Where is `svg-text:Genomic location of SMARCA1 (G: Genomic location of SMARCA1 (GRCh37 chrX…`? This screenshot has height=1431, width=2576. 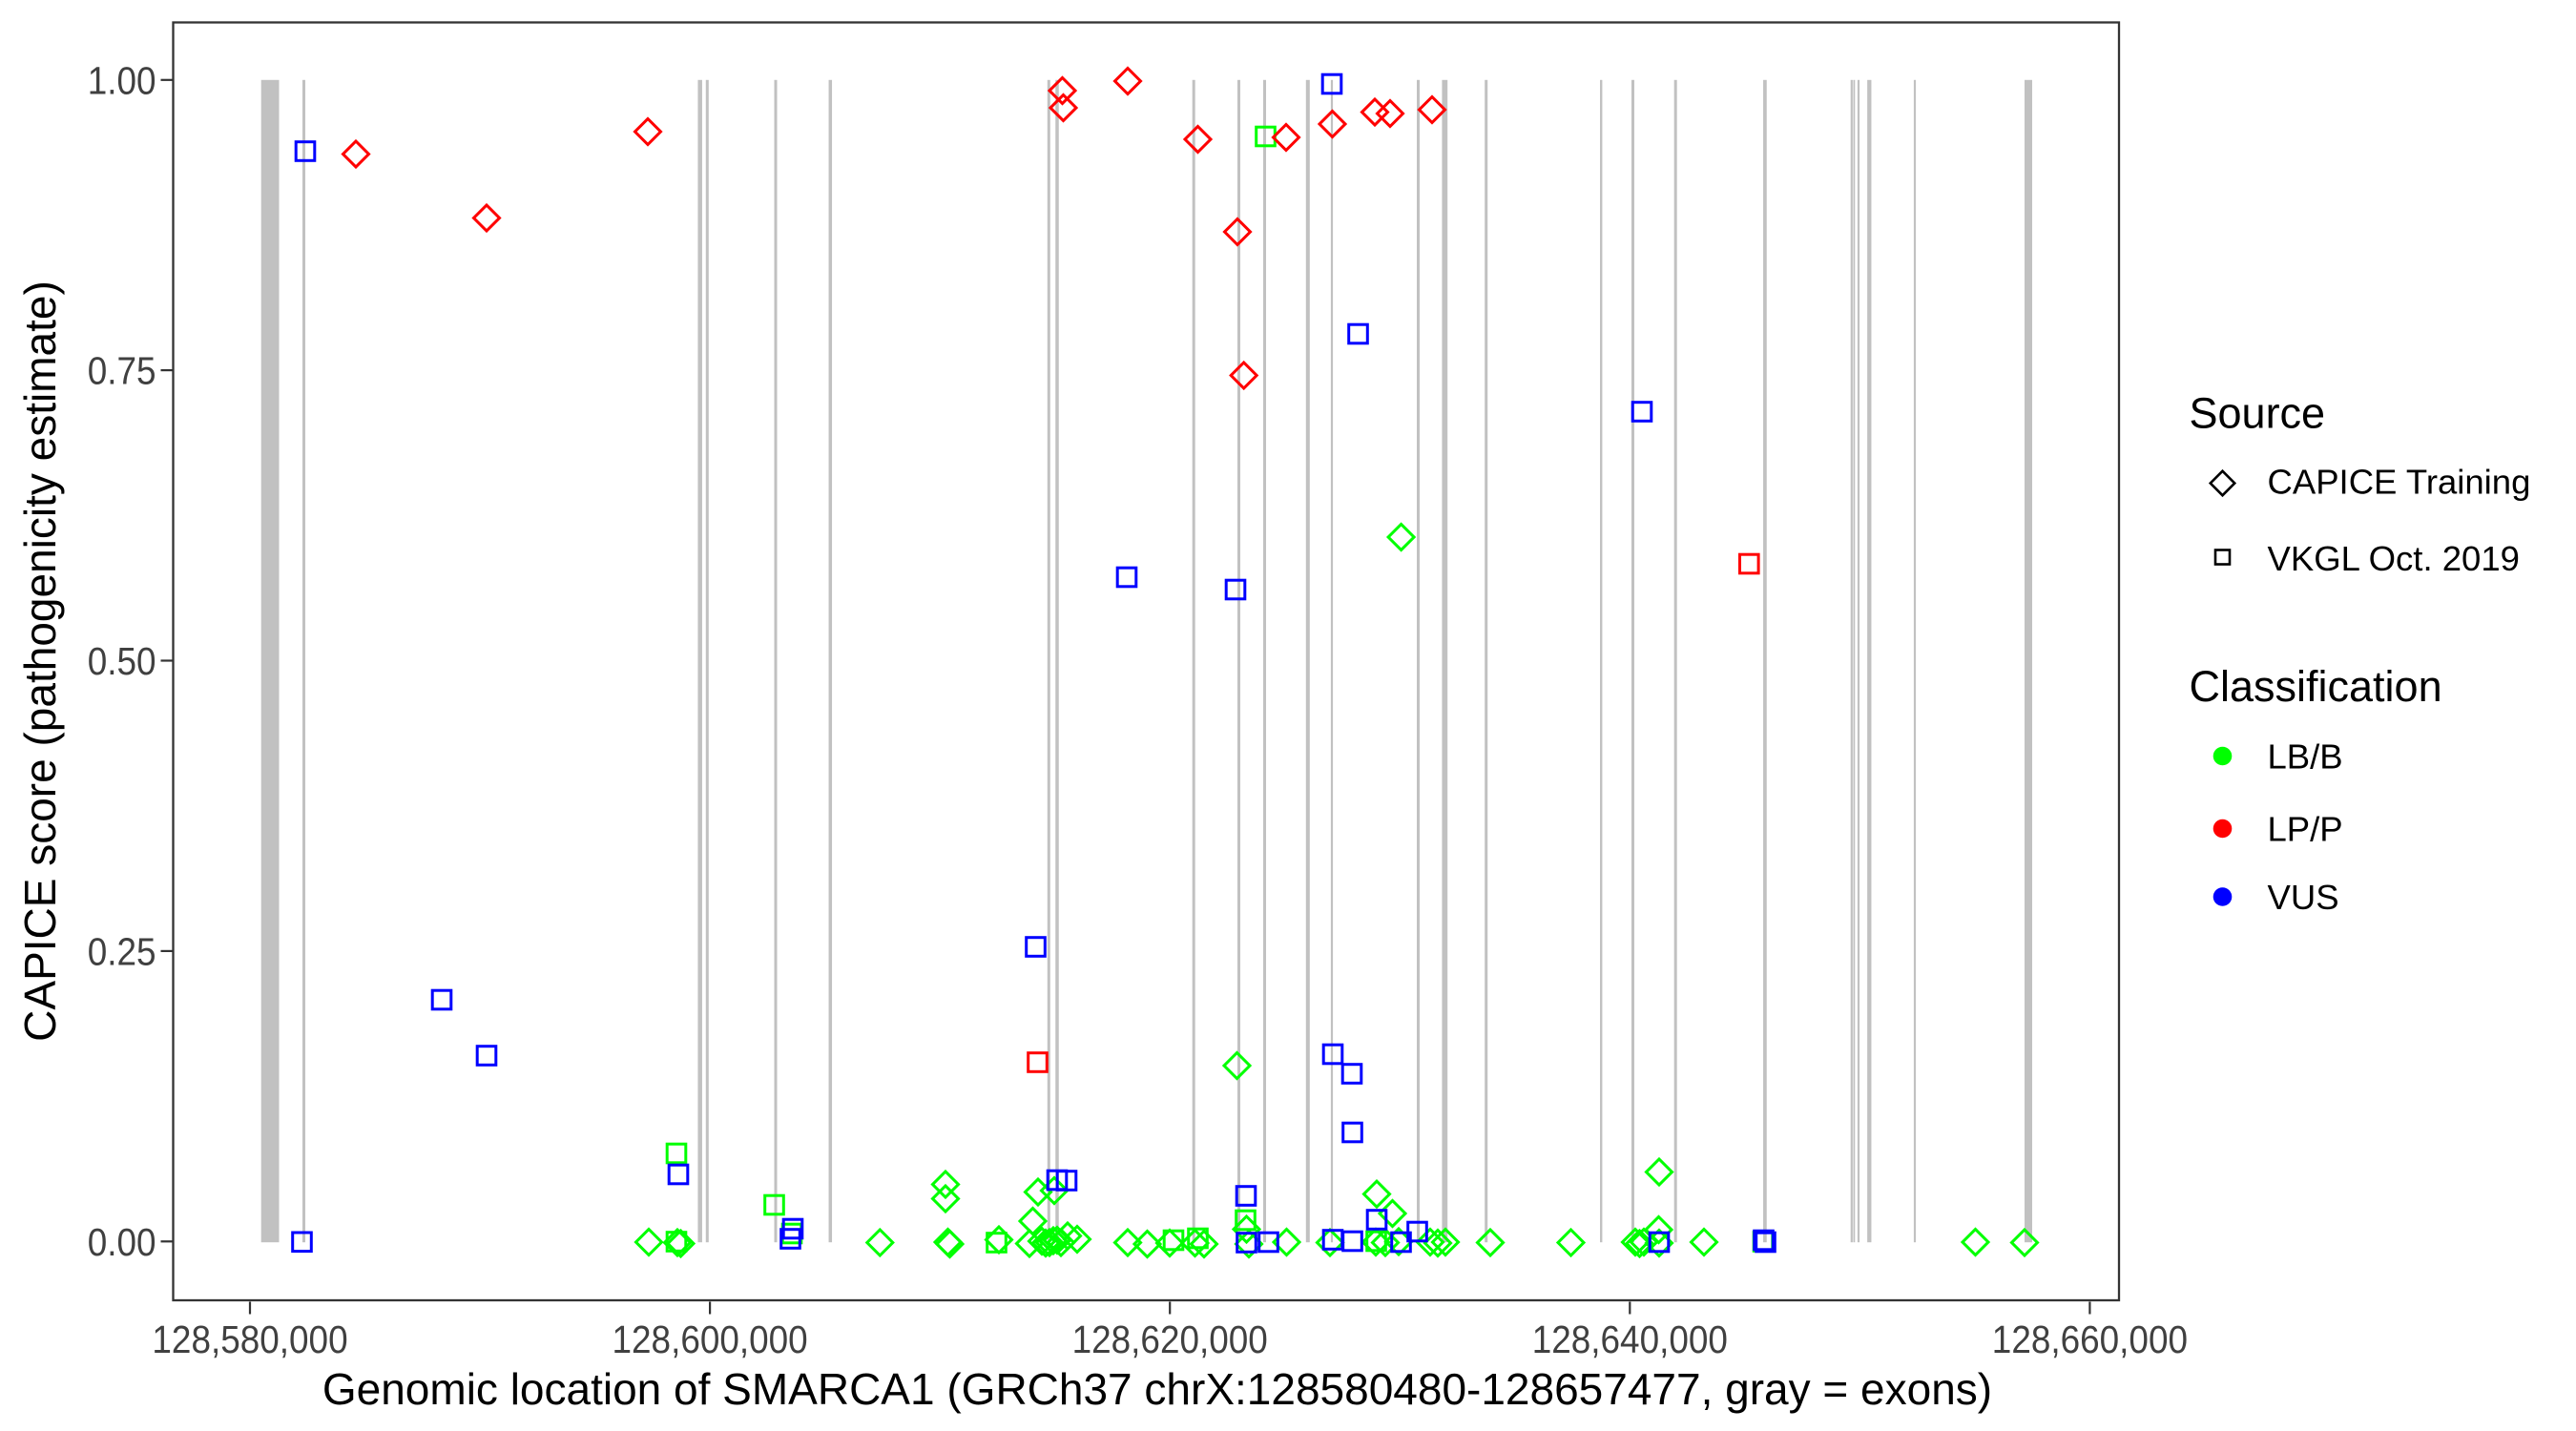 svg-text:Genomic location of SMARCA1 (G: Genomic location of SMARCA1 (GRCh37 chrX… is located at coordinates (1157, 1389).